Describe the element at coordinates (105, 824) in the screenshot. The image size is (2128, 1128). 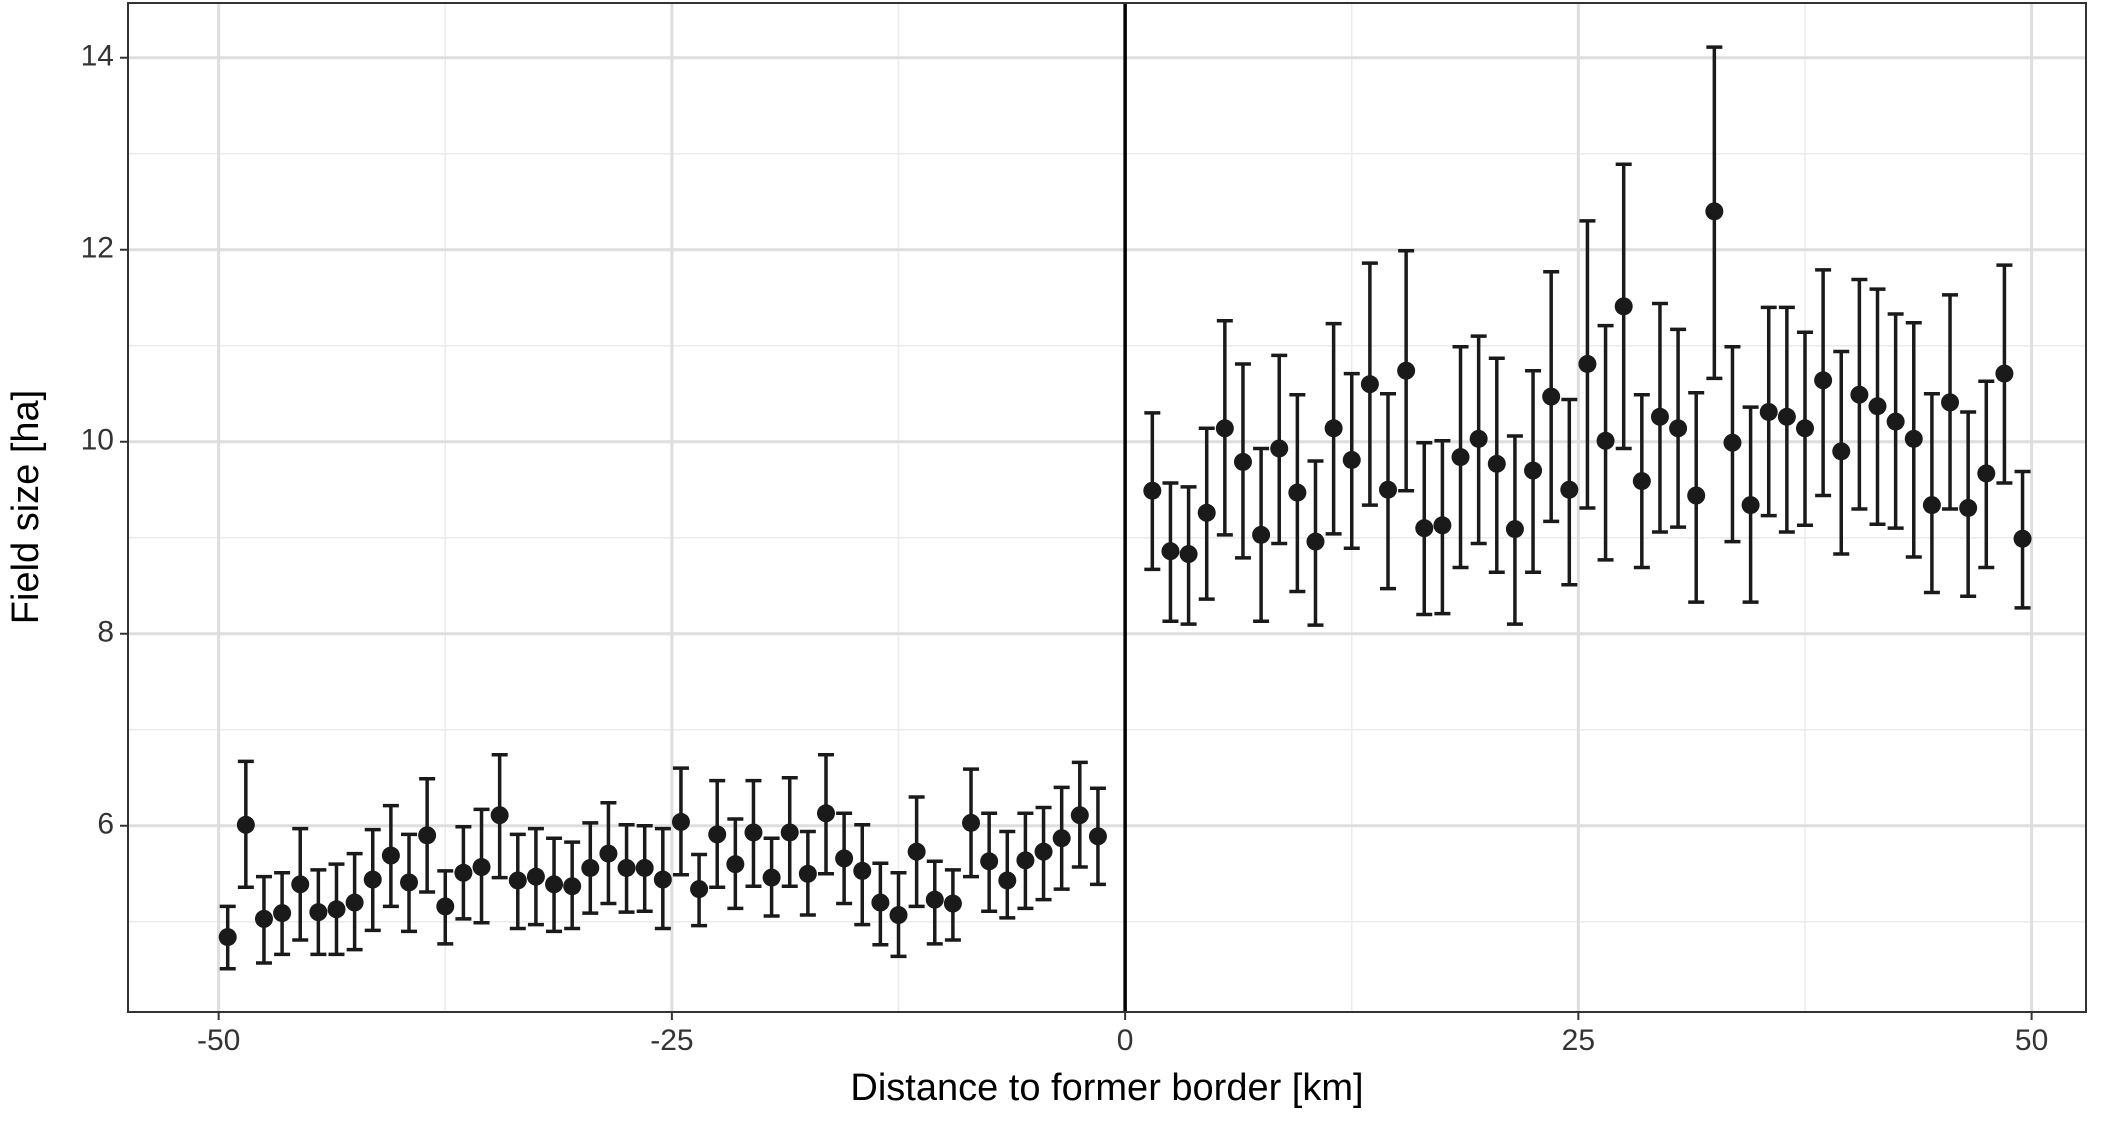
I see `y-tick-label: 6` at that location.